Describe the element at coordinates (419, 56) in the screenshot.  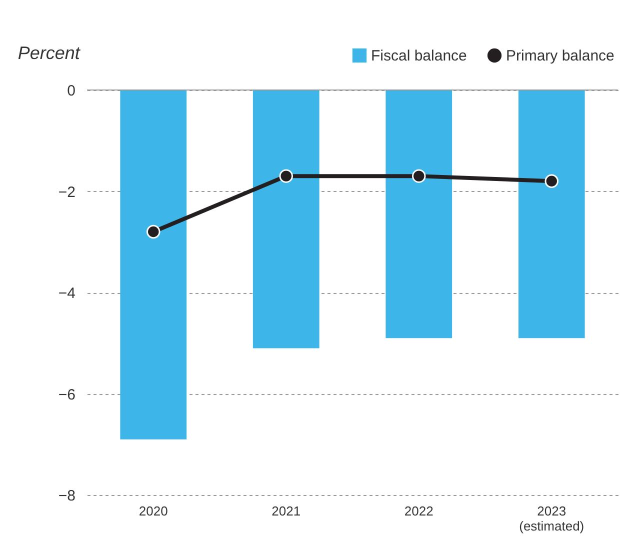
I see `legend-label: Fiscal balance` at that location.